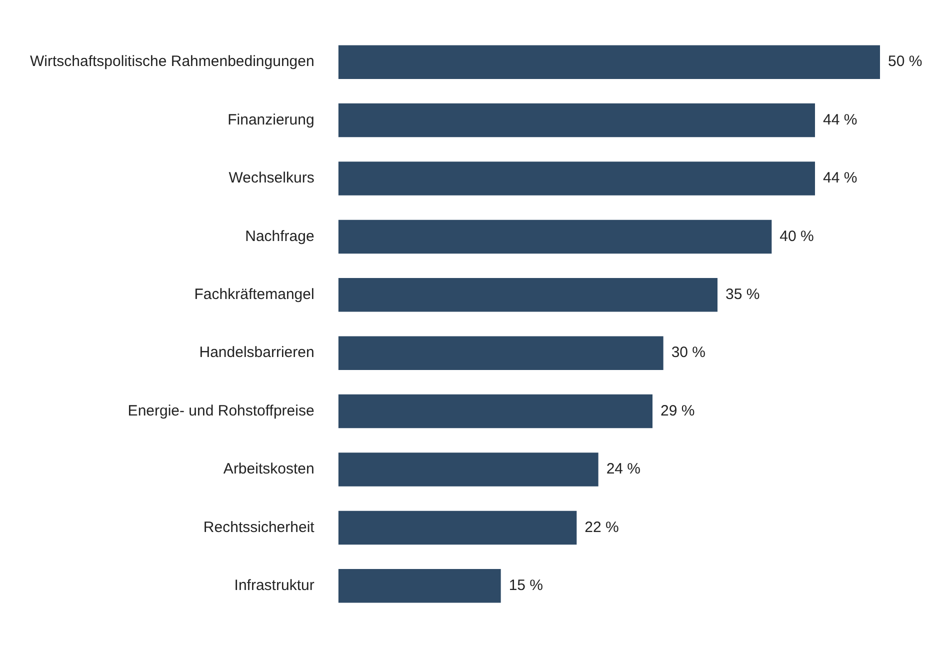 This screenshot has height=648, width=940. I want to click on y-tick-label: Rechtssicherheit, so click(259, 527).